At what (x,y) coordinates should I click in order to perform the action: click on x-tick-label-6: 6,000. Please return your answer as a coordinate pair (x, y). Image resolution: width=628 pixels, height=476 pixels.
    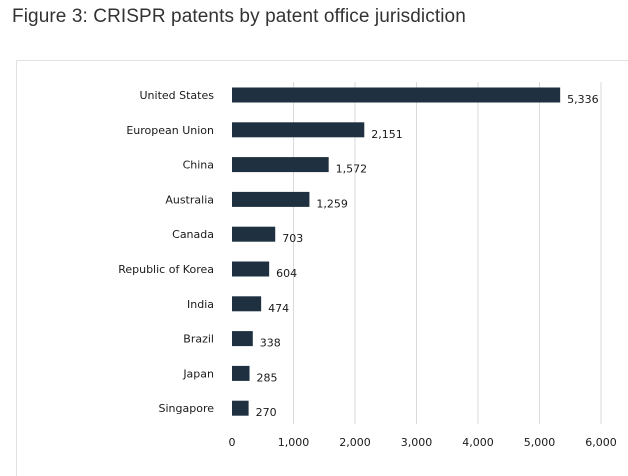
    Looking at the image, I should click on (601, 442).